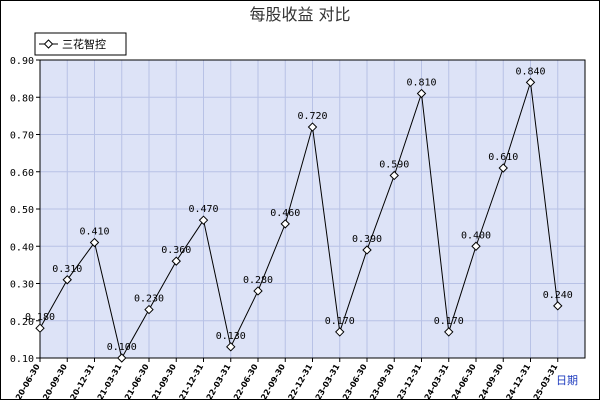 This screenshot has width=600, height=400. Describe the element at coordinates (203, 209) in the screenshot. I see `data-label: 0.470` at that location.